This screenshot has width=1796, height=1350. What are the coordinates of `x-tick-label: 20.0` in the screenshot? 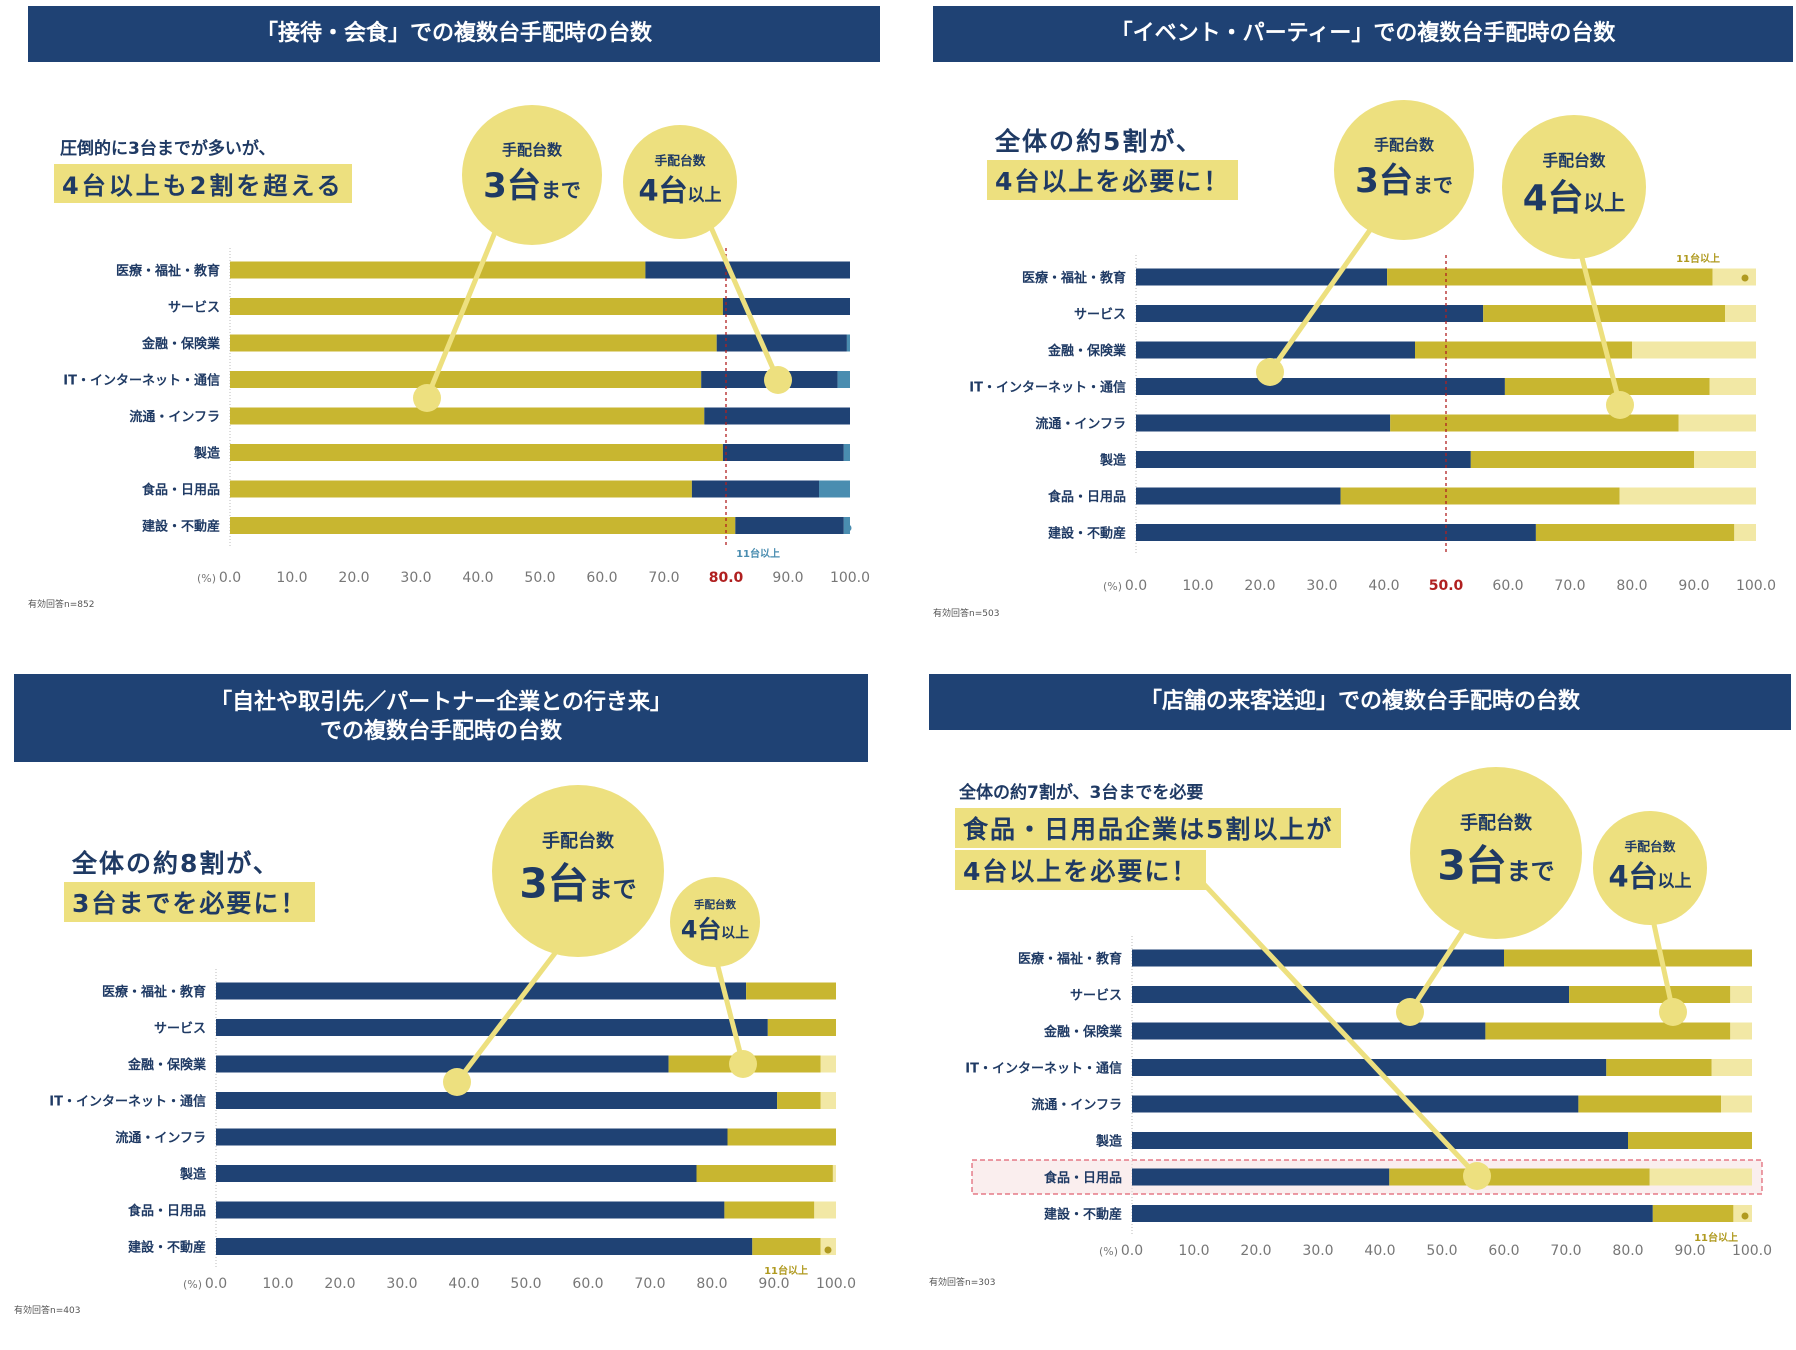 It's located at (1255, 1251).